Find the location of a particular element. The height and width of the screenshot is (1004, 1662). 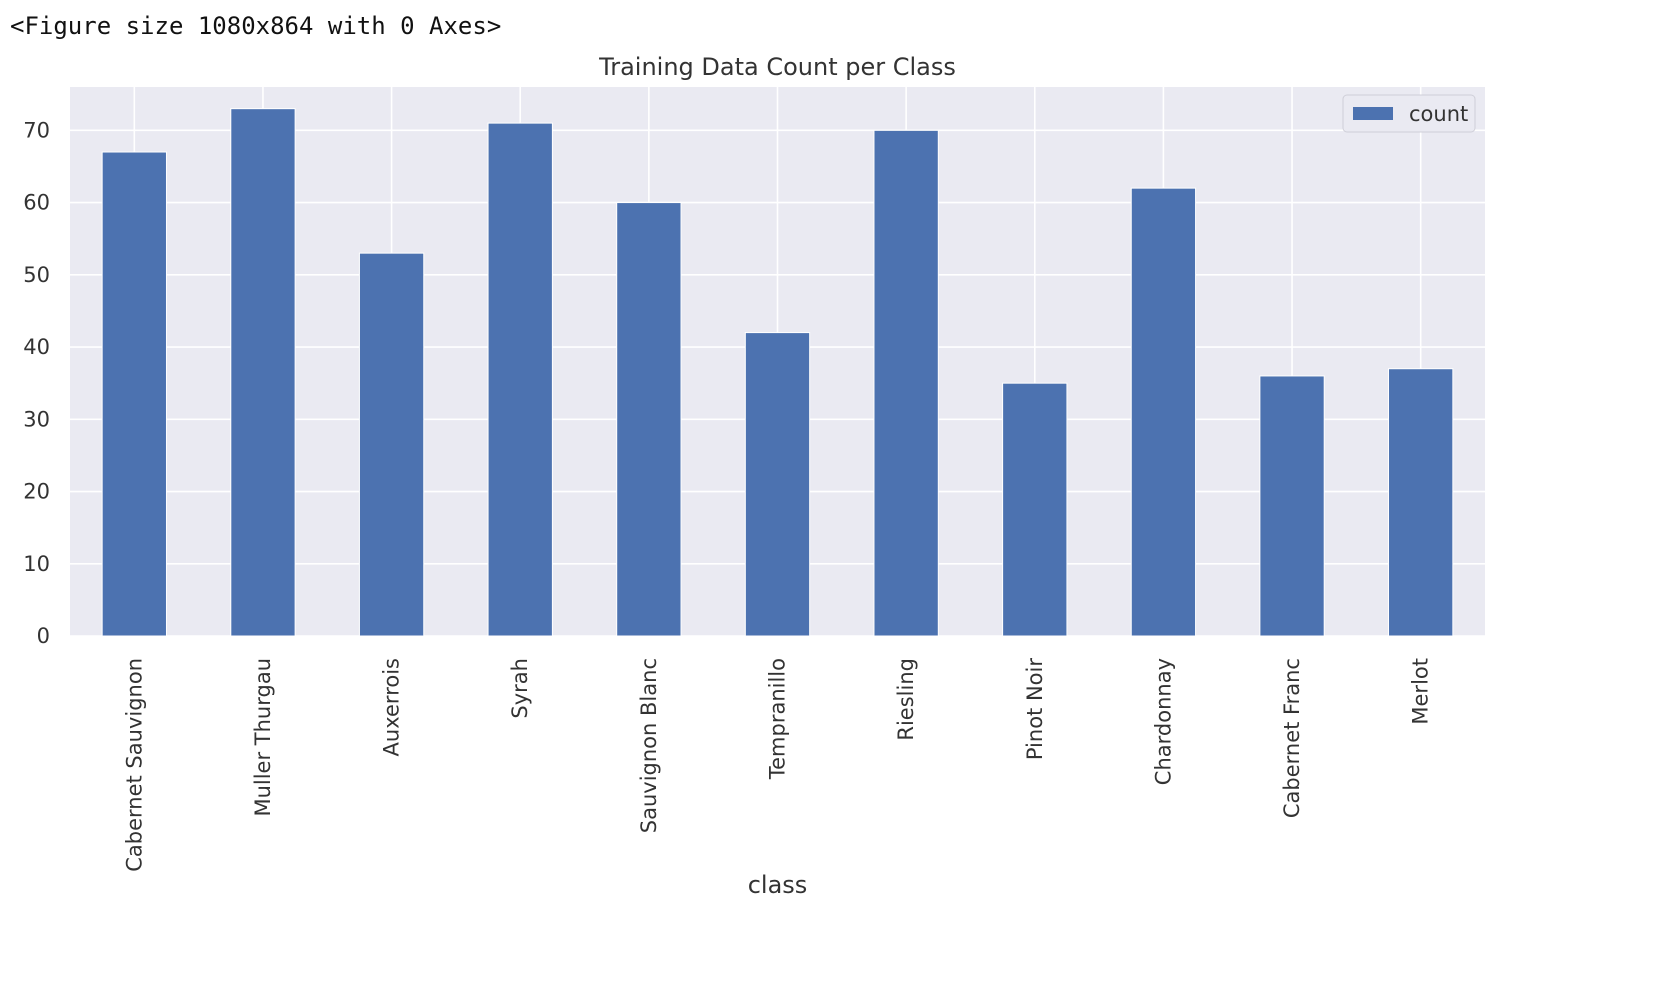

y-tick-label: 20 is located at coordinates (36, 492).